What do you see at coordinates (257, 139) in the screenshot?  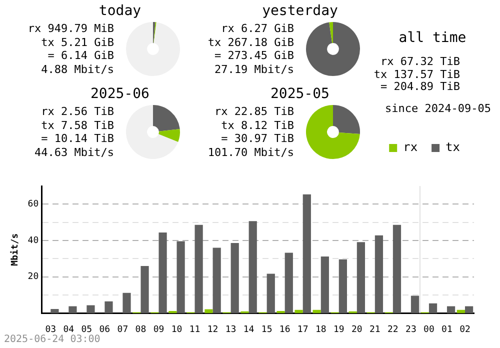 I see `text: = 30.97 TiB` at bounding box center [257, 139].